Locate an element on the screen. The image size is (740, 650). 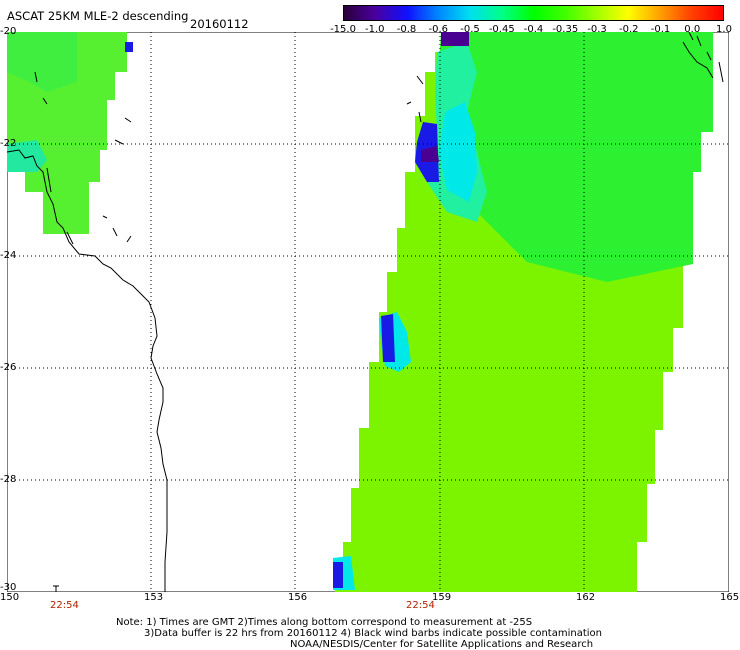
right-swath-top-violet is located at coordinates (455, 39).